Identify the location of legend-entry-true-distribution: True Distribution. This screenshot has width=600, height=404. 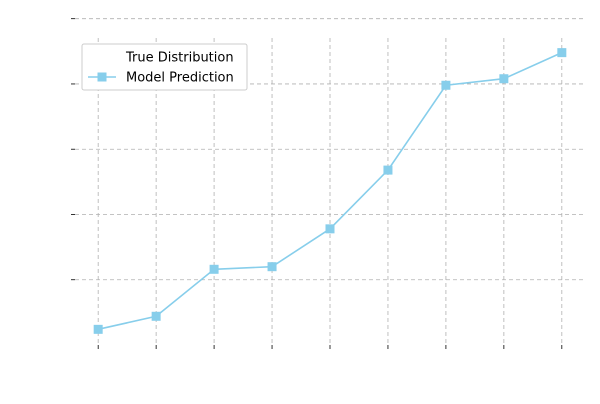
(161, 58).